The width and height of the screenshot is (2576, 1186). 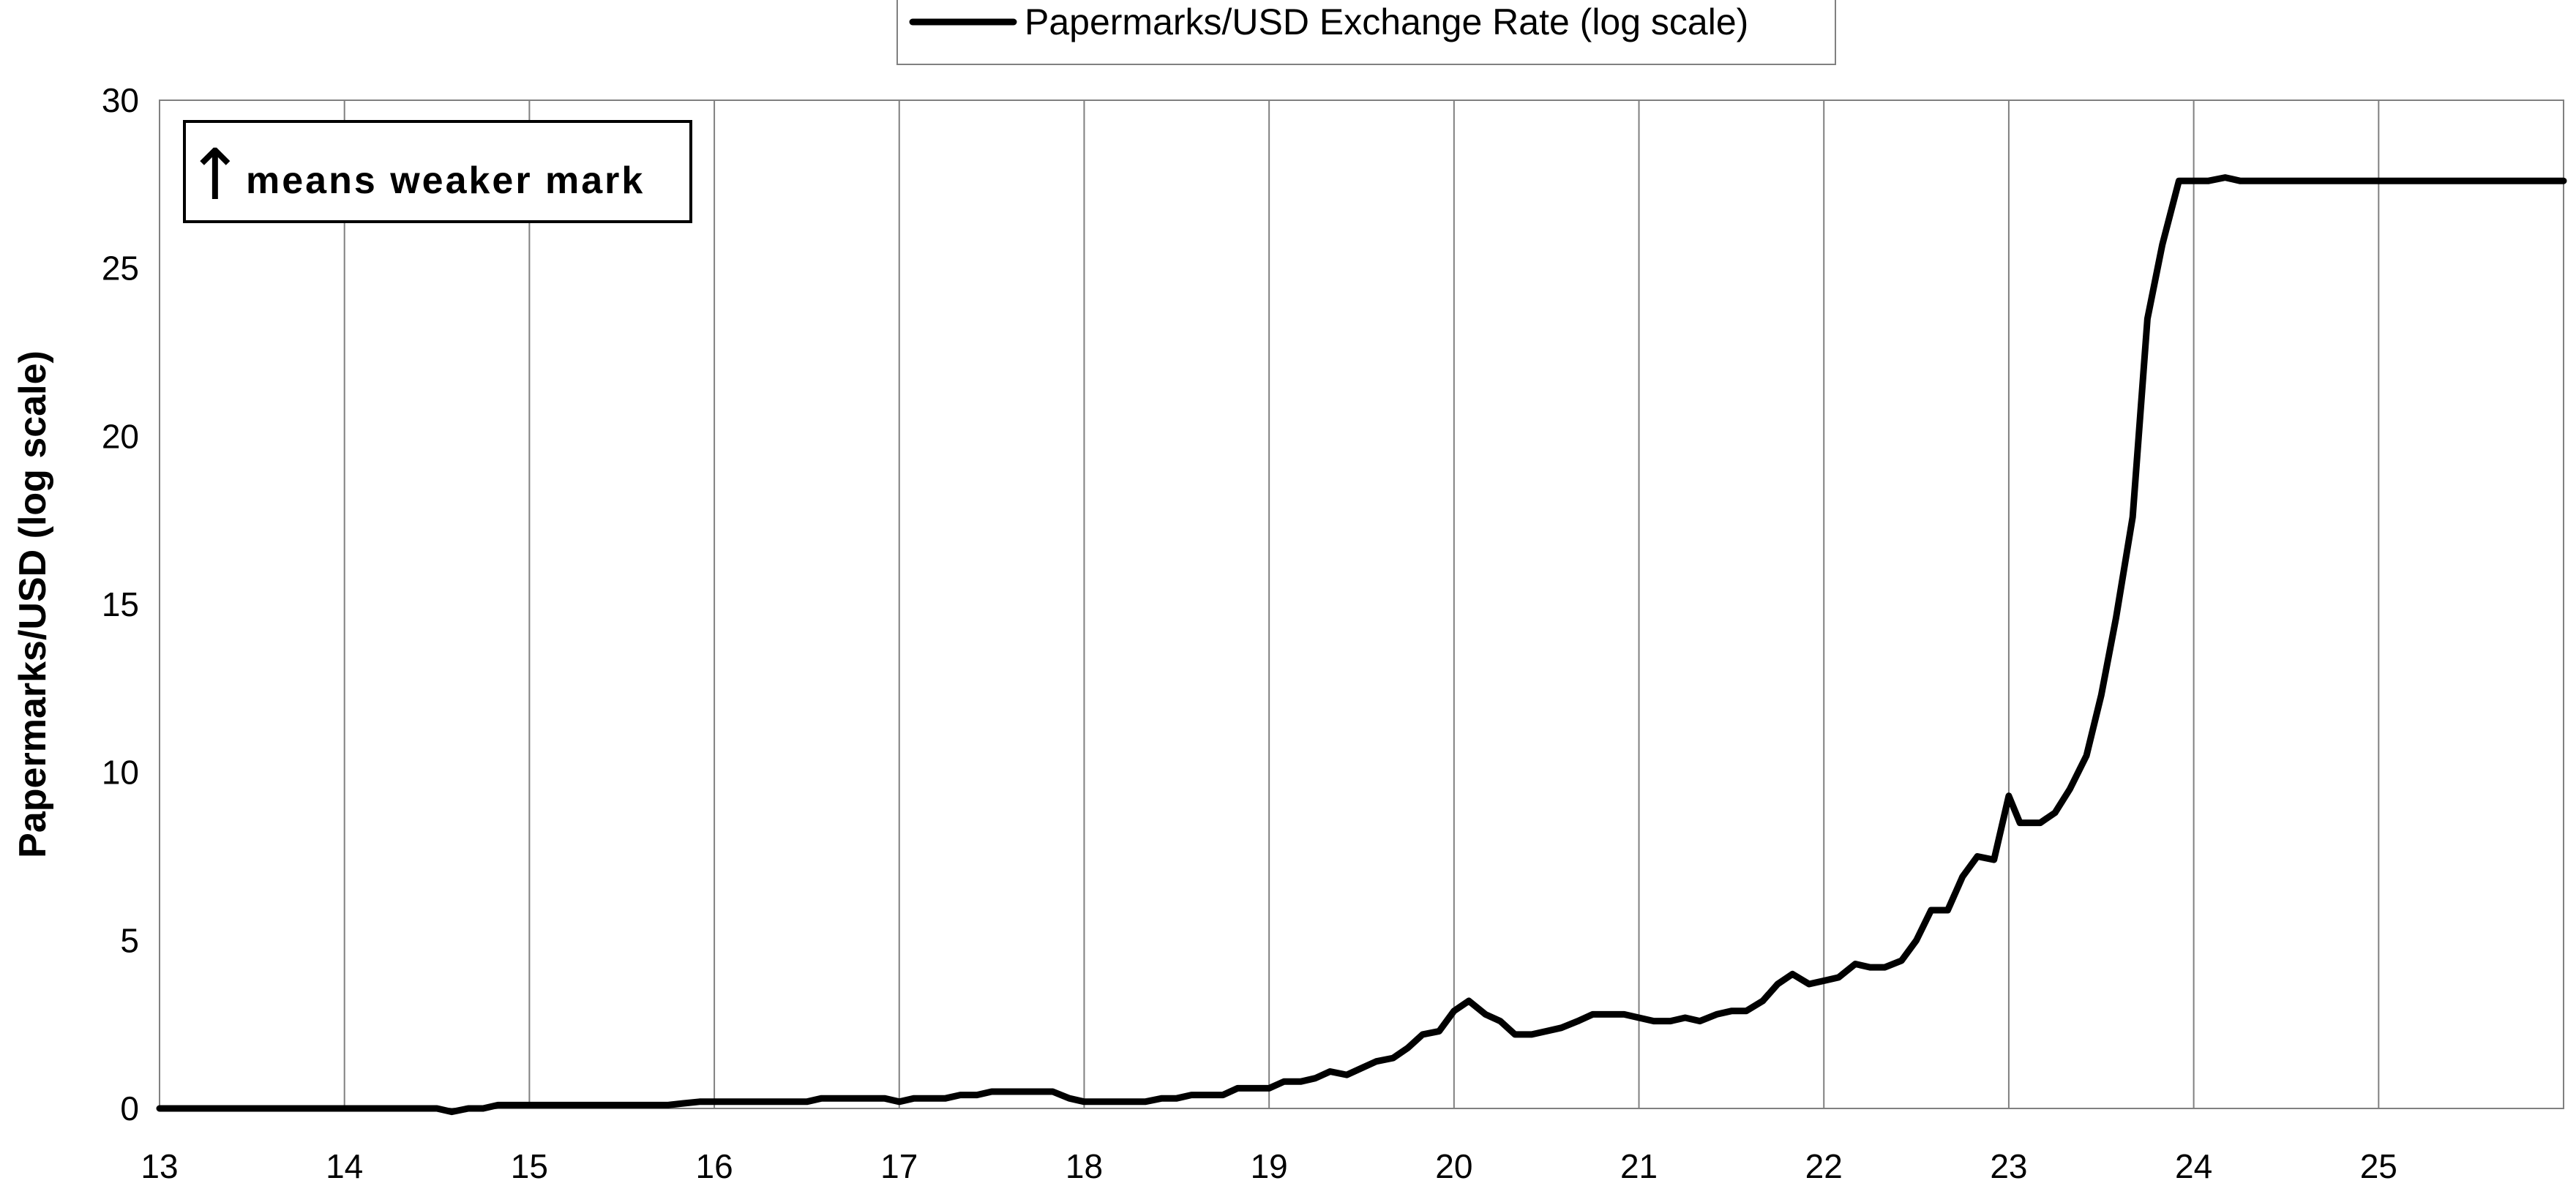 I want to click on up-arrow-icon: ↑, so click(x=215, y=175).